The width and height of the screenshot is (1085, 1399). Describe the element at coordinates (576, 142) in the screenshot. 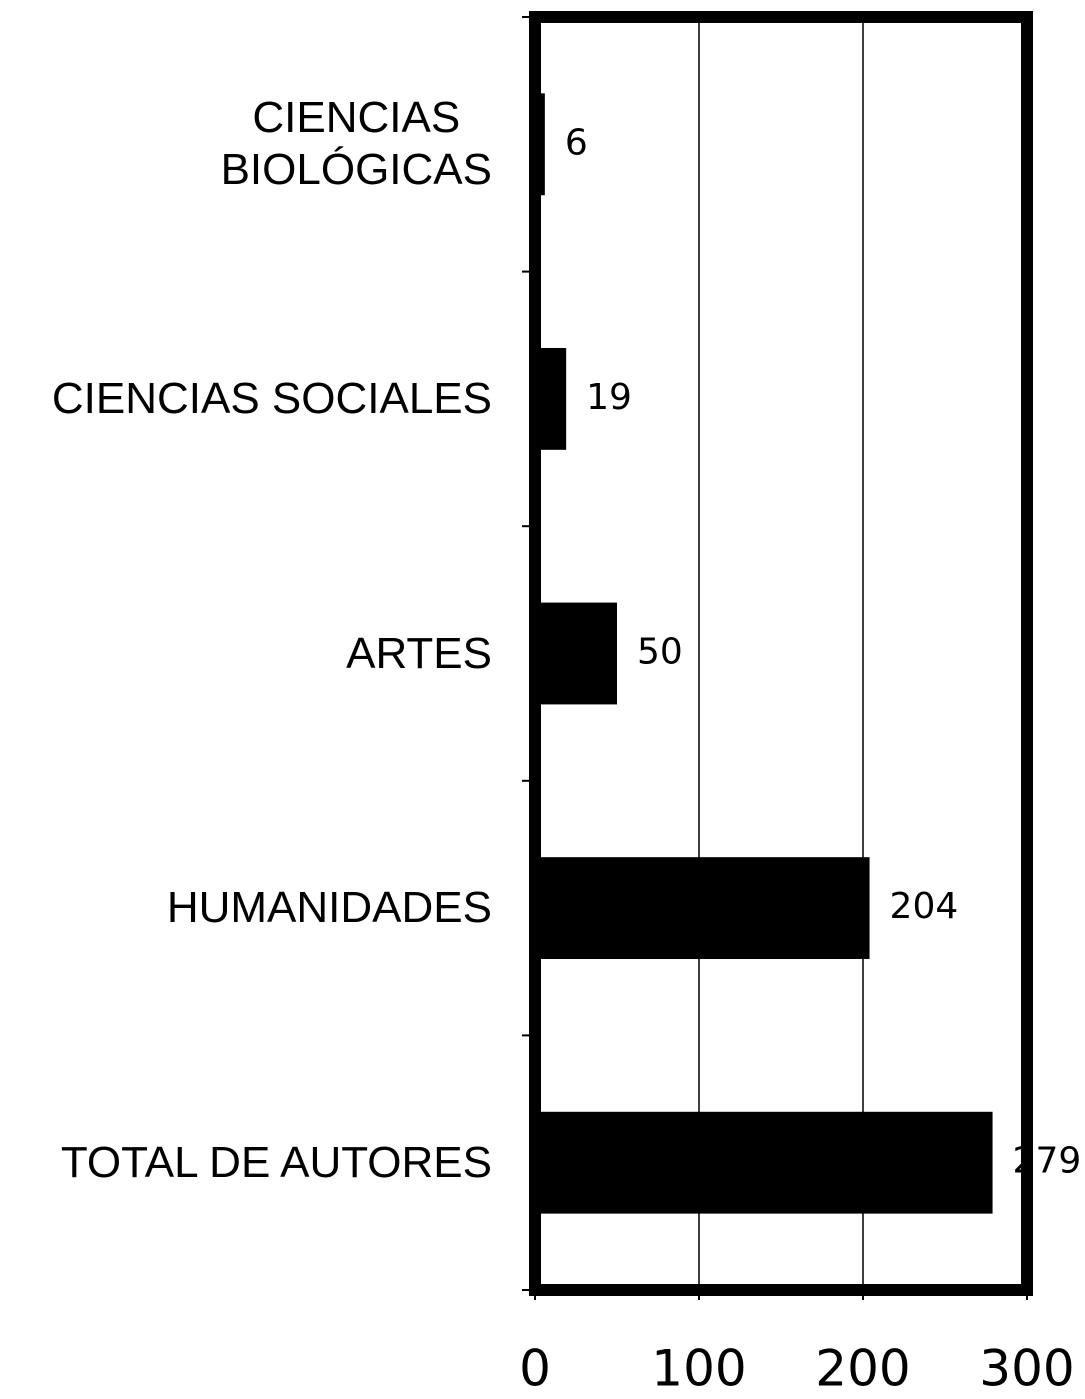

I see `value-label: 6` at that location.